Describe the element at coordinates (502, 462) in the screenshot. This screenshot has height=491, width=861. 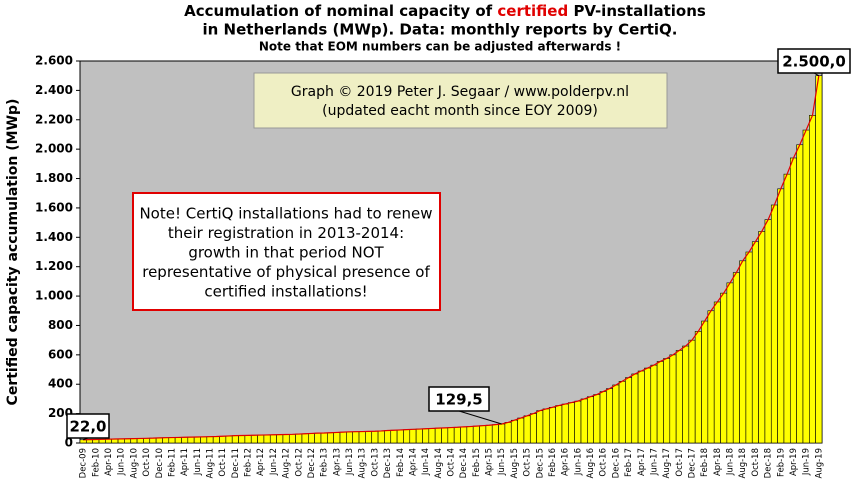
I see `x-tick-label: Jun-15` at that location.